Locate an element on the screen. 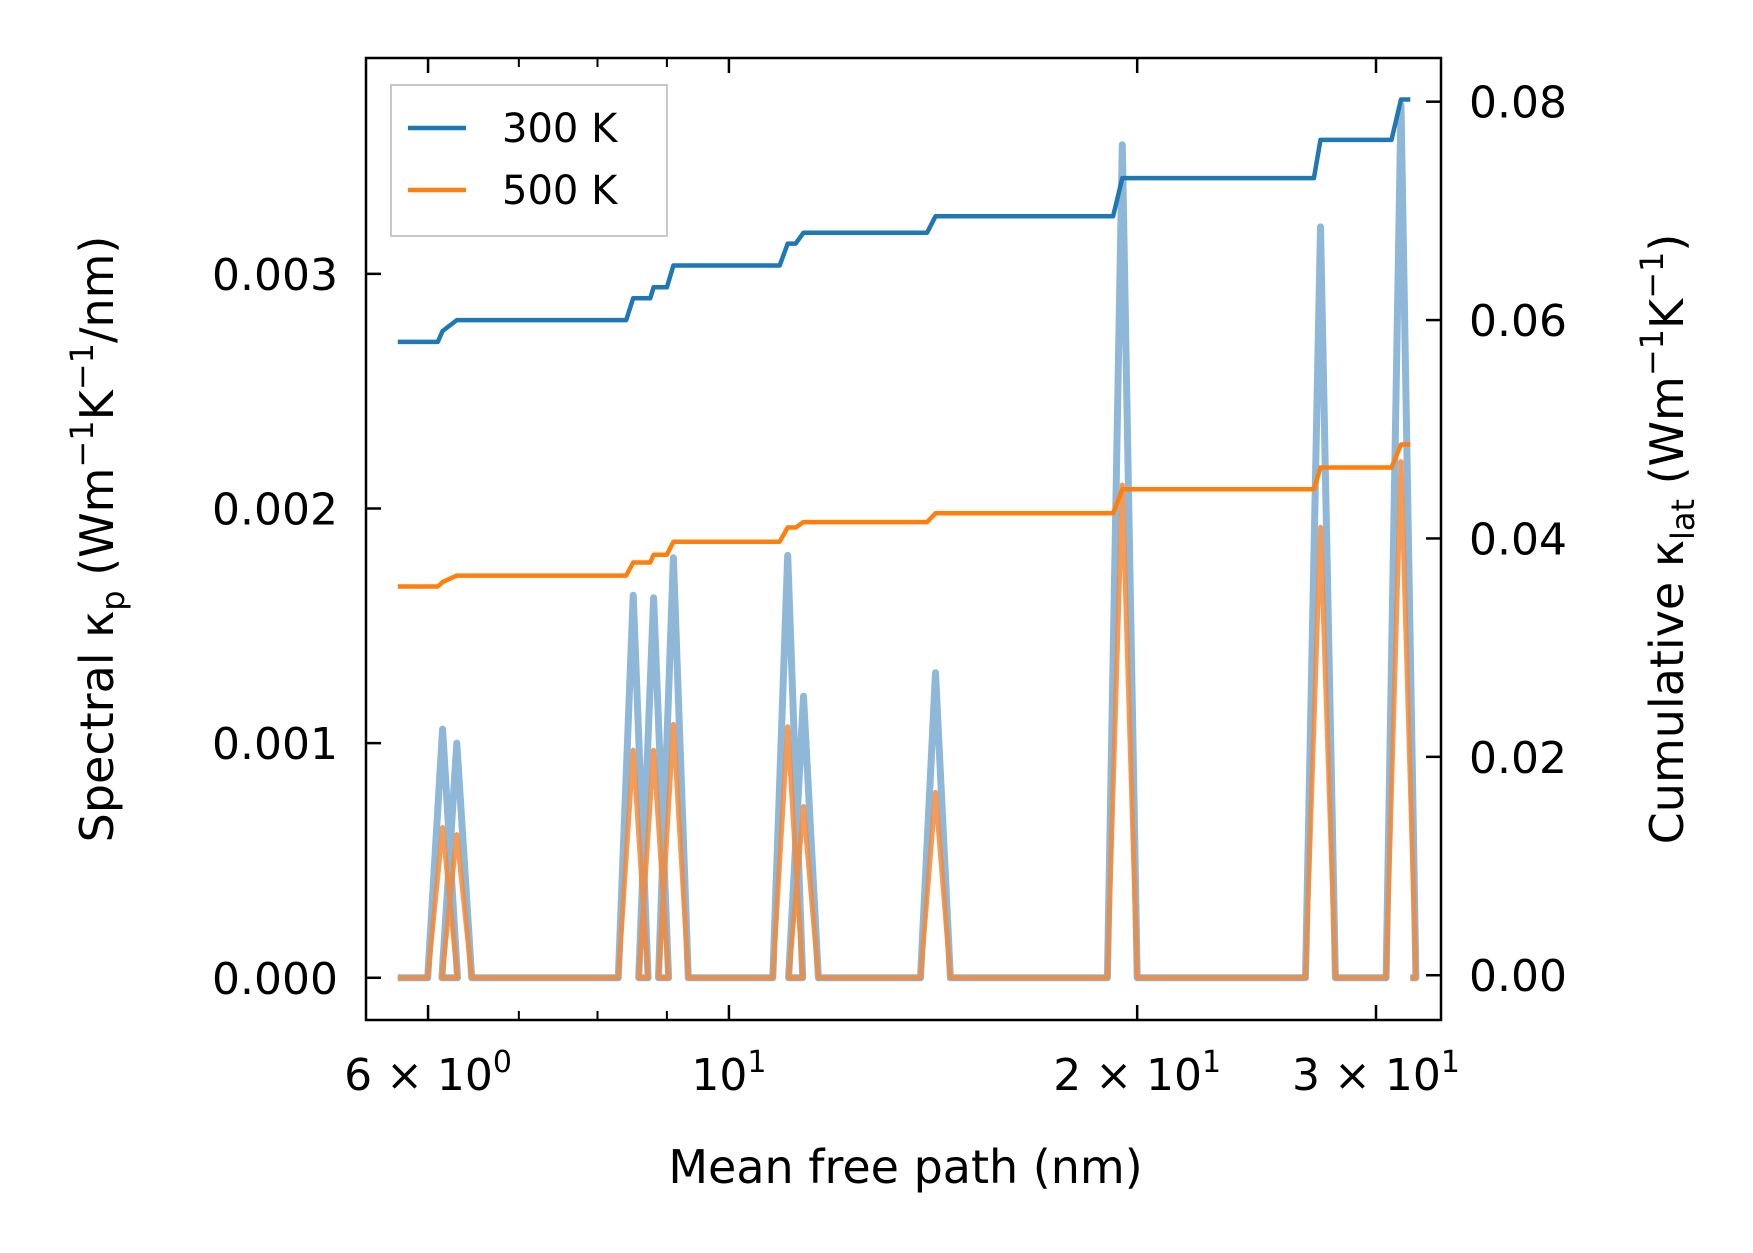 The width and height of the screenshot is (1753, 1253). right-y-tick-label: 0.06 is located at coordinates (1518, 321).